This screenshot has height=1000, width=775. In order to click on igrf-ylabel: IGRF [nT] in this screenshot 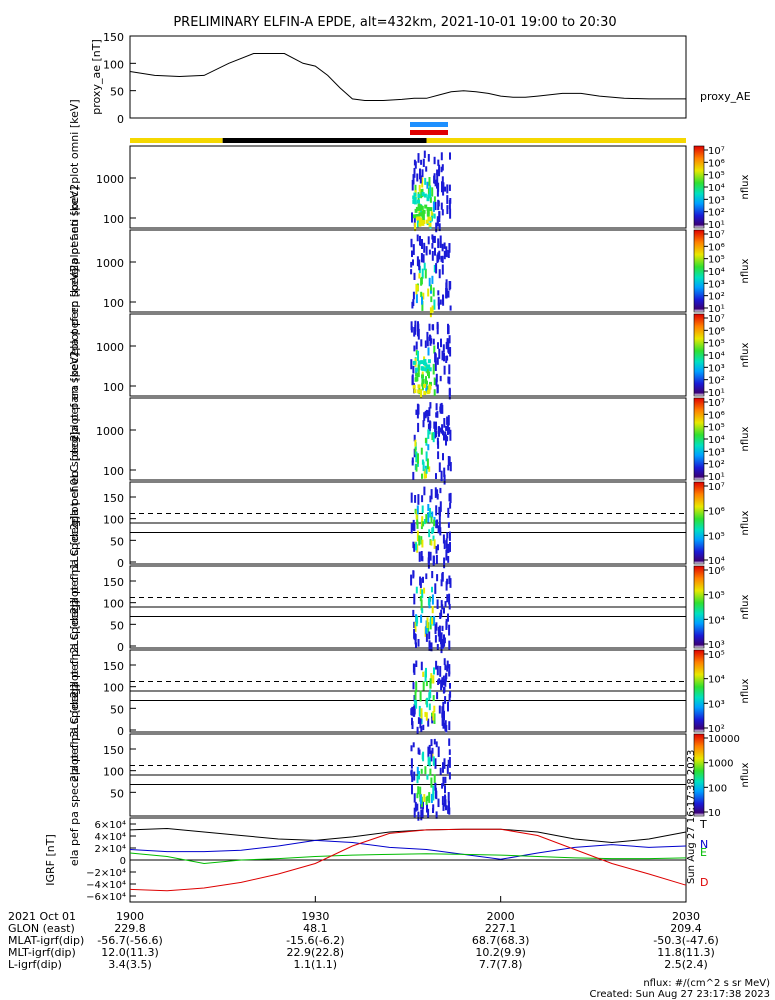, I will do `click(50, 860)`.